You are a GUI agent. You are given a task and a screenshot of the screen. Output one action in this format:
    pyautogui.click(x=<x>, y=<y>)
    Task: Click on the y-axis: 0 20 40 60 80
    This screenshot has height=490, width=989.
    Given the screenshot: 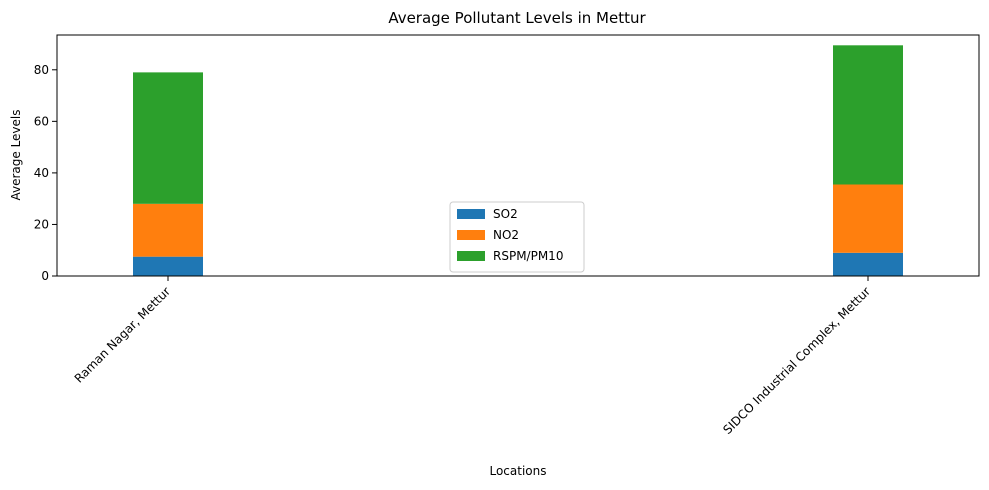 What is the action you would take?
    pyautogui.click(x=45, y=173)
    